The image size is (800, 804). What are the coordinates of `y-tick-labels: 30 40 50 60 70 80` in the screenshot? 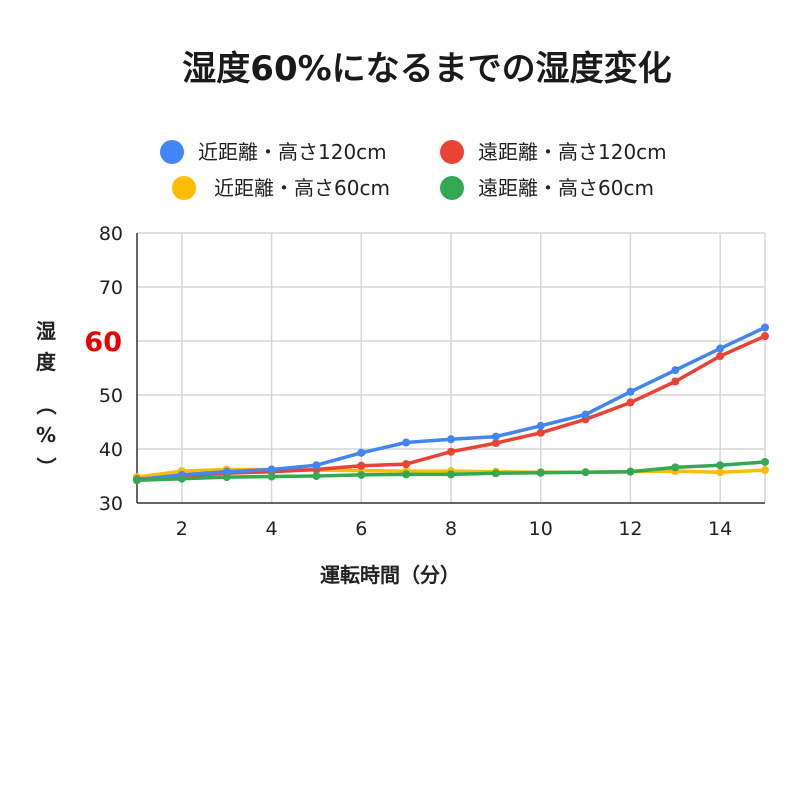 It's located at (103, 369).